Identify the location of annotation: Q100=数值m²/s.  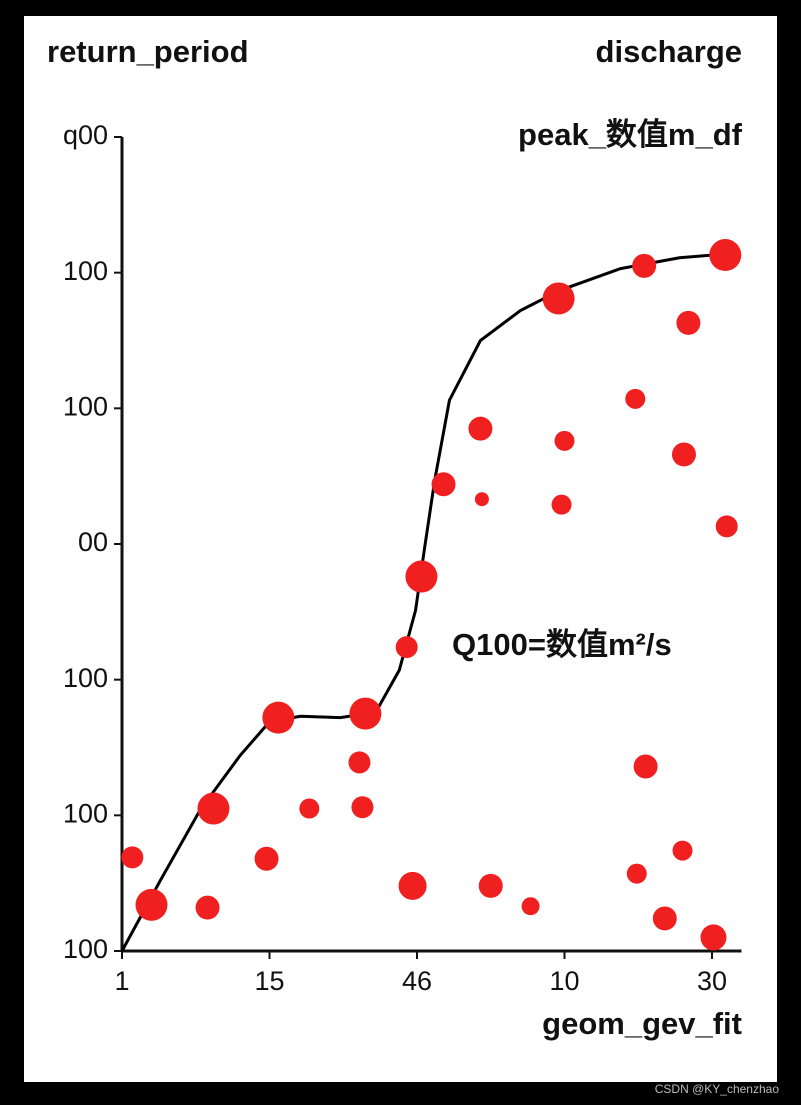
(562, 644).